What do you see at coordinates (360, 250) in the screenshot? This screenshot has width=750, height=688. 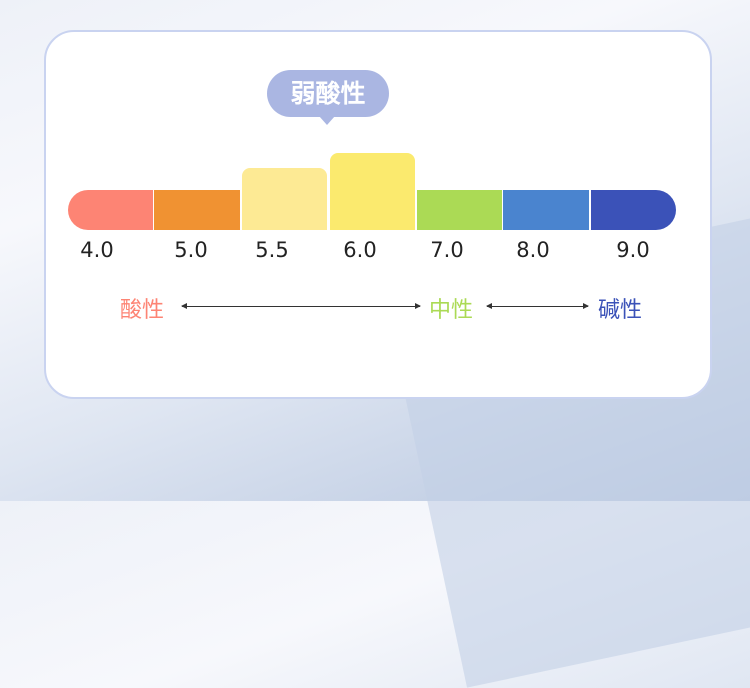 I see `ph-value-label: 6.0` at bounding box center [360, 250].